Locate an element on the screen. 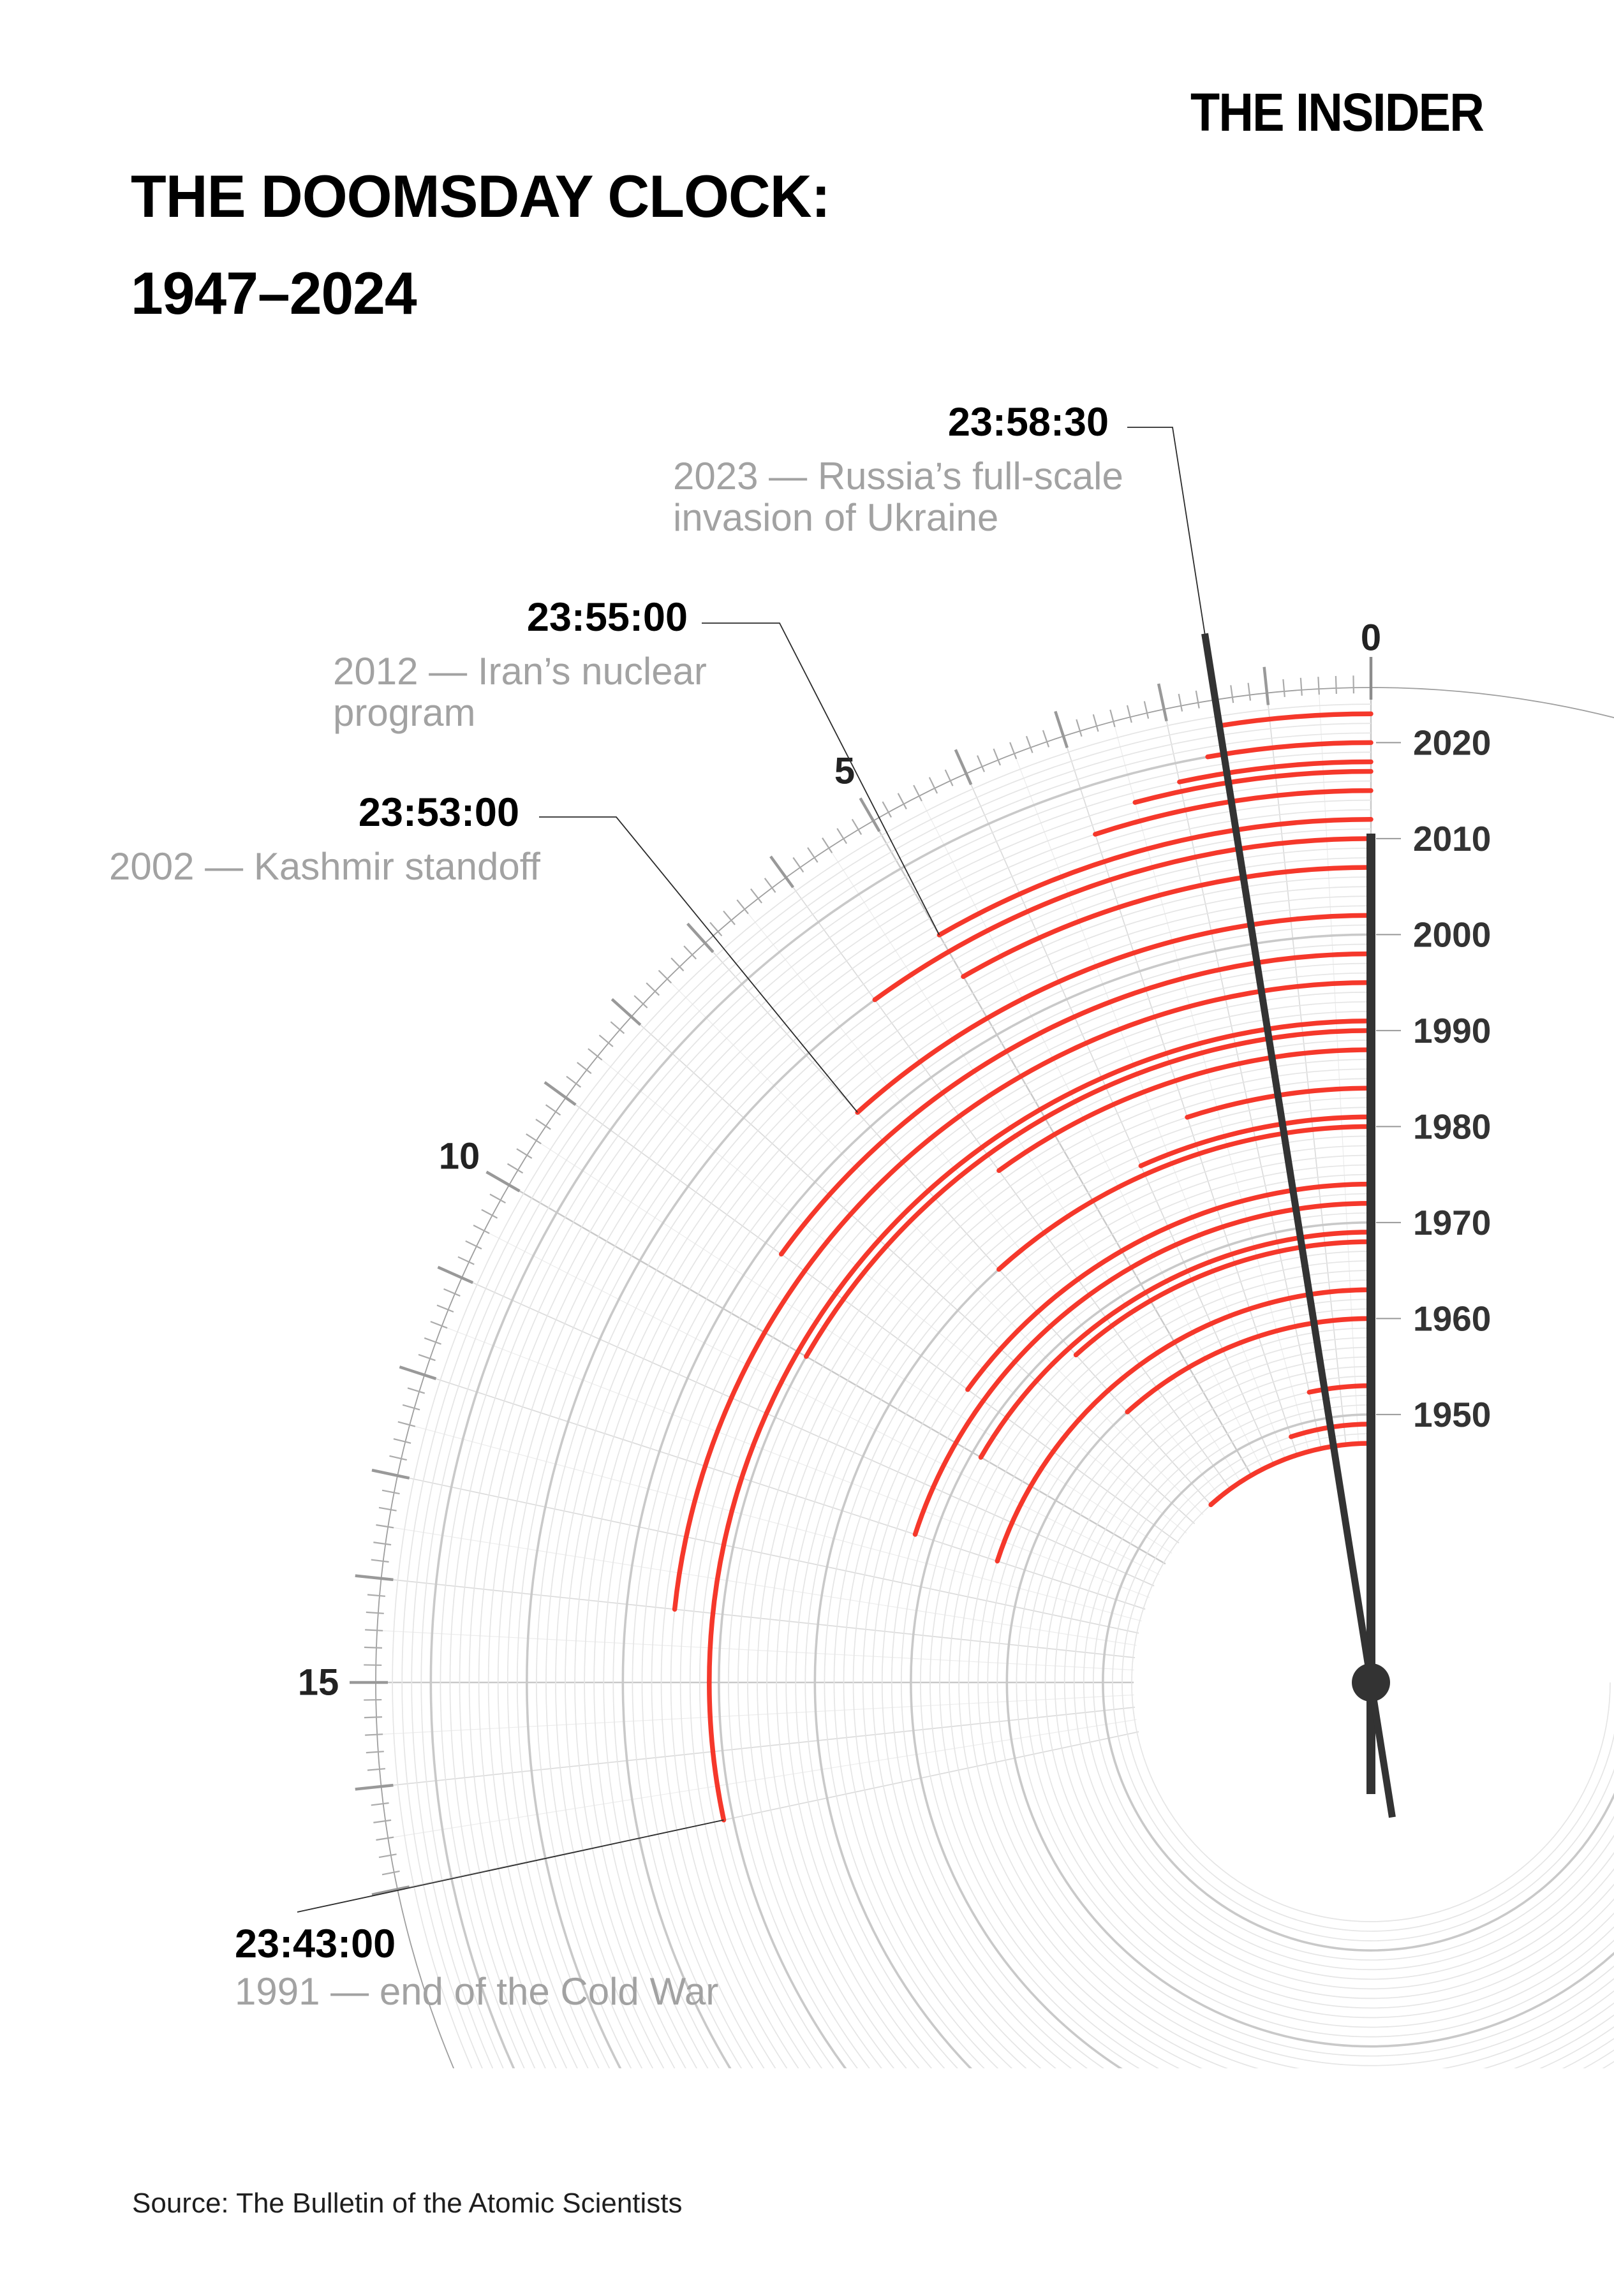  arc-1998 is located at coordinates (1075, 1104).